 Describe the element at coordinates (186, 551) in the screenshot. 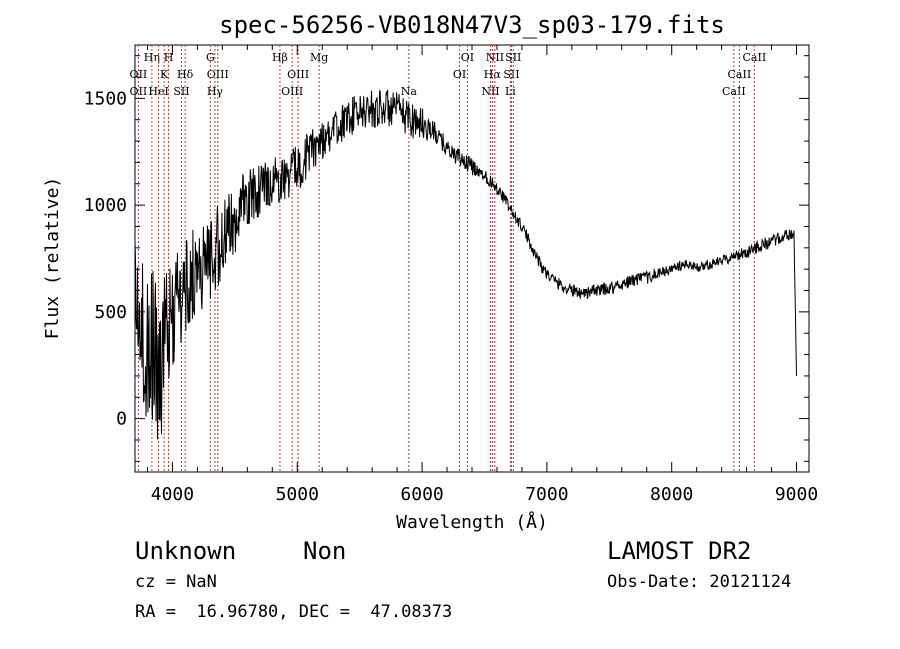

I see `classification-label: Unknown` at that location.